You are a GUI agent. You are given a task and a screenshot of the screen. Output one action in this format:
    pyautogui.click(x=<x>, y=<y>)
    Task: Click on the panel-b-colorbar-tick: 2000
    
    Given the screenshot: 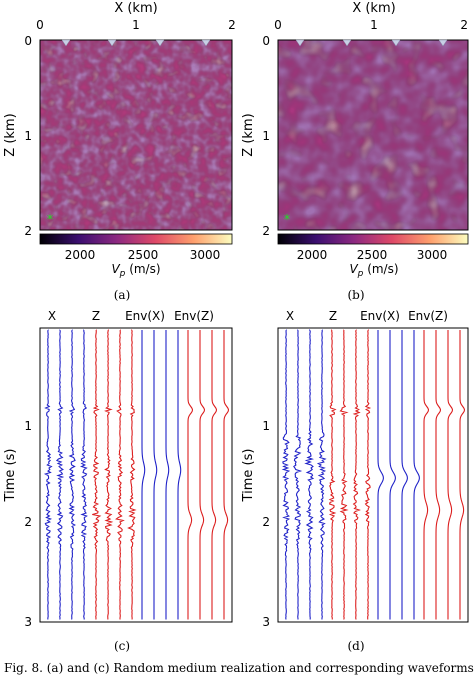 What is the action you would take?
    pyautogui.click(x=312, y=255)
    